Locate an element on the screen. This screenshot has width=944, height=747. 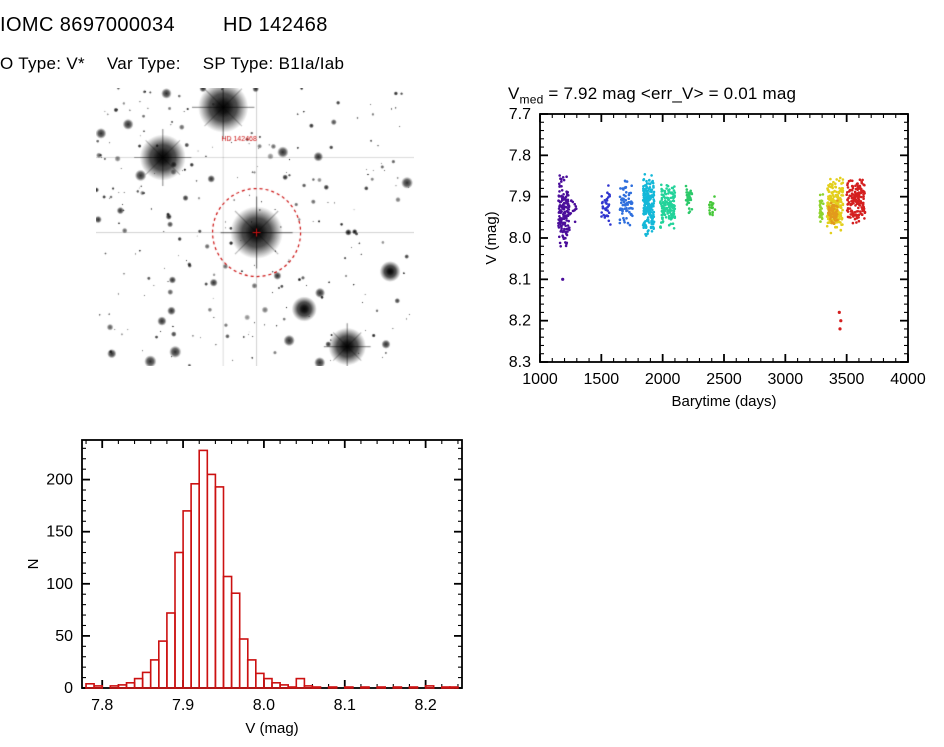
x-tick-label: 4000 is located at coordinates (908, 379).